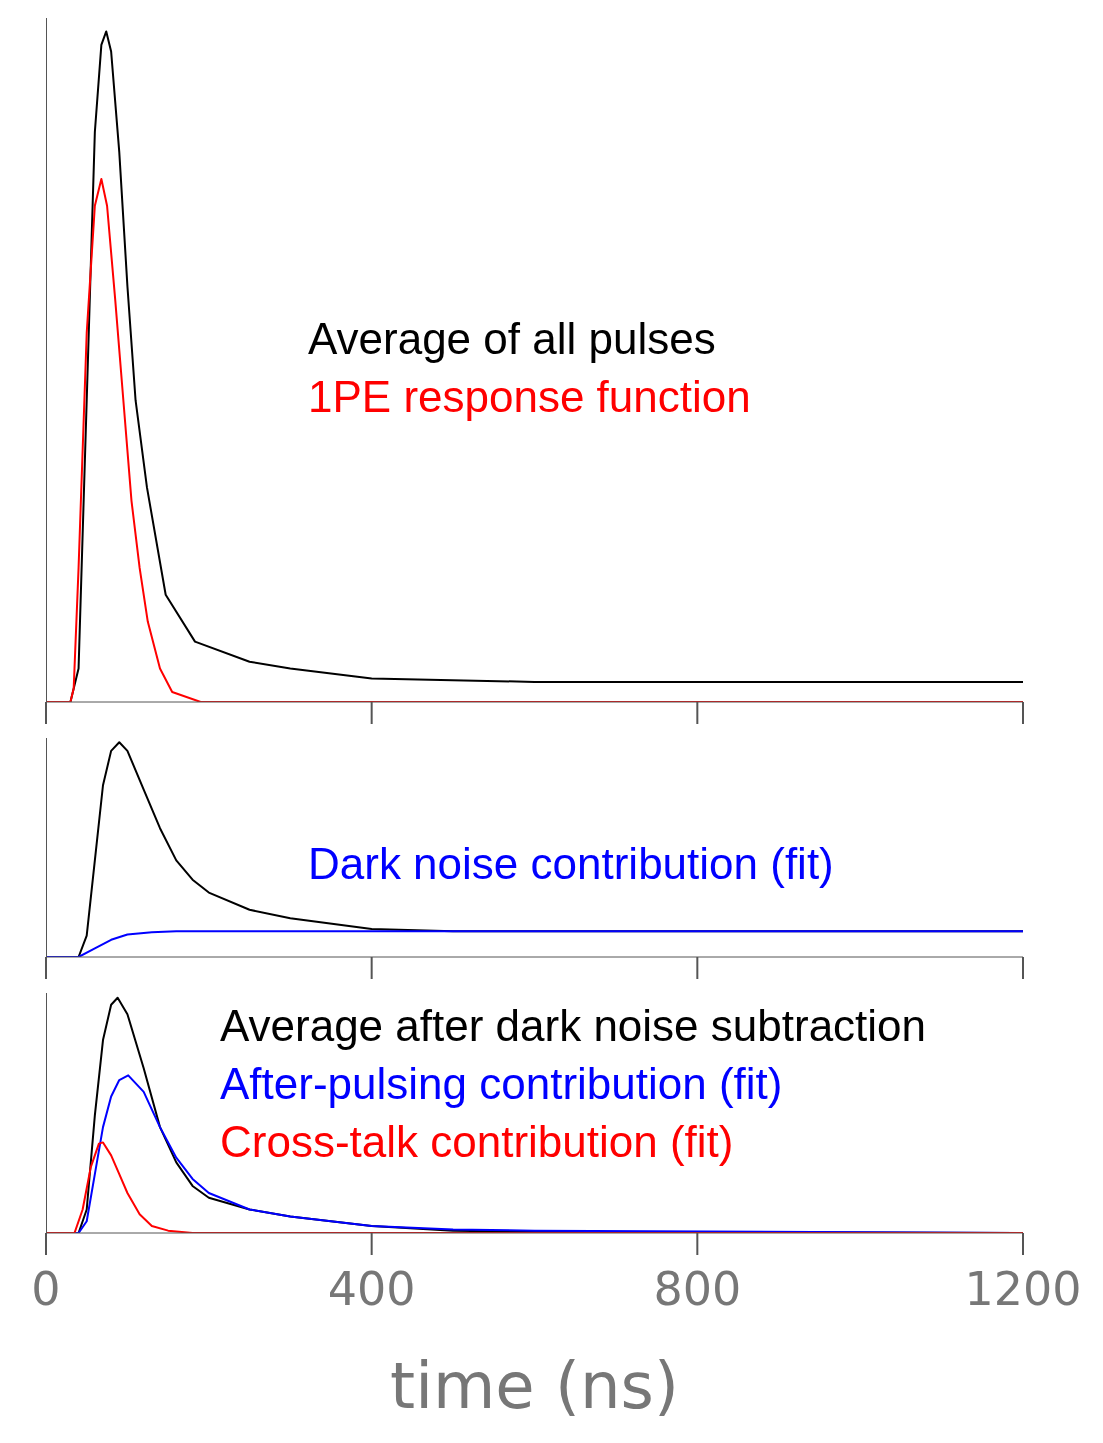  What do you see at coordinates (1023, 1289) in the screenshot?
I see `x-tick-label: 1200` at bounding box center [1023, 1289].